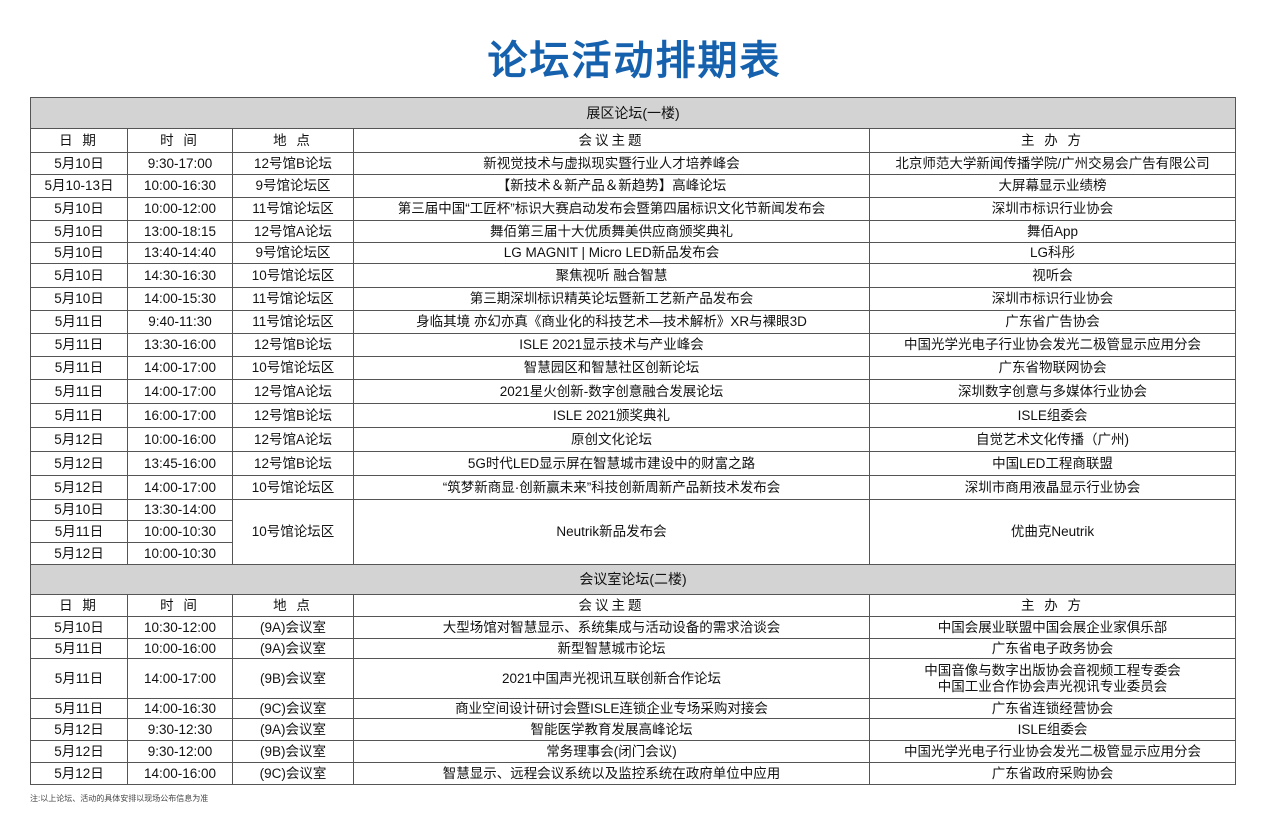 The image size is (1269, 818). Describe the element at coordinates (180, 231) in the screenshot. I see `time-cell: 13:00-18:15` at that location.